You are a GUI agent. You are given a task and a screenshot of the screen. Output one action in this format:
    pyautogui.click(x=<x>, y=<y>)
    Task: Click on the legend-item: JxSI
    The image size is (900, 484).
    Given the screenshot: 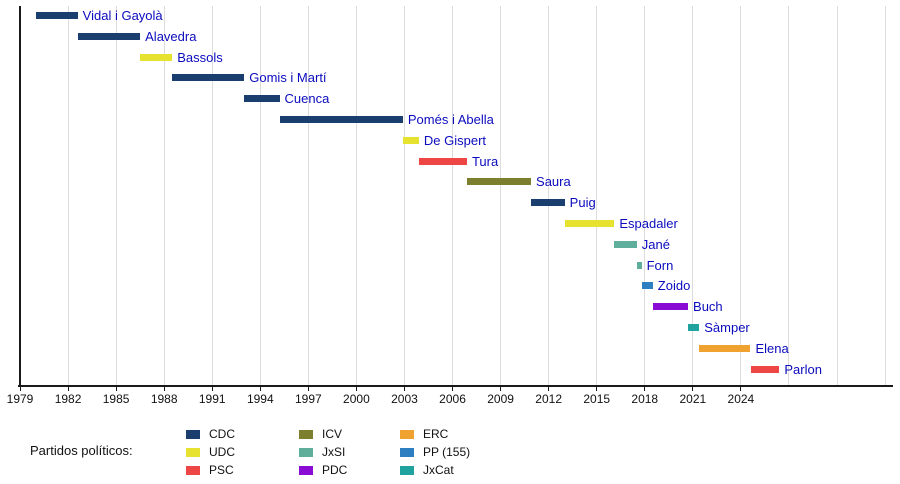 What is the action you would take?
    pyautogui.click(x=349, y=452)
    